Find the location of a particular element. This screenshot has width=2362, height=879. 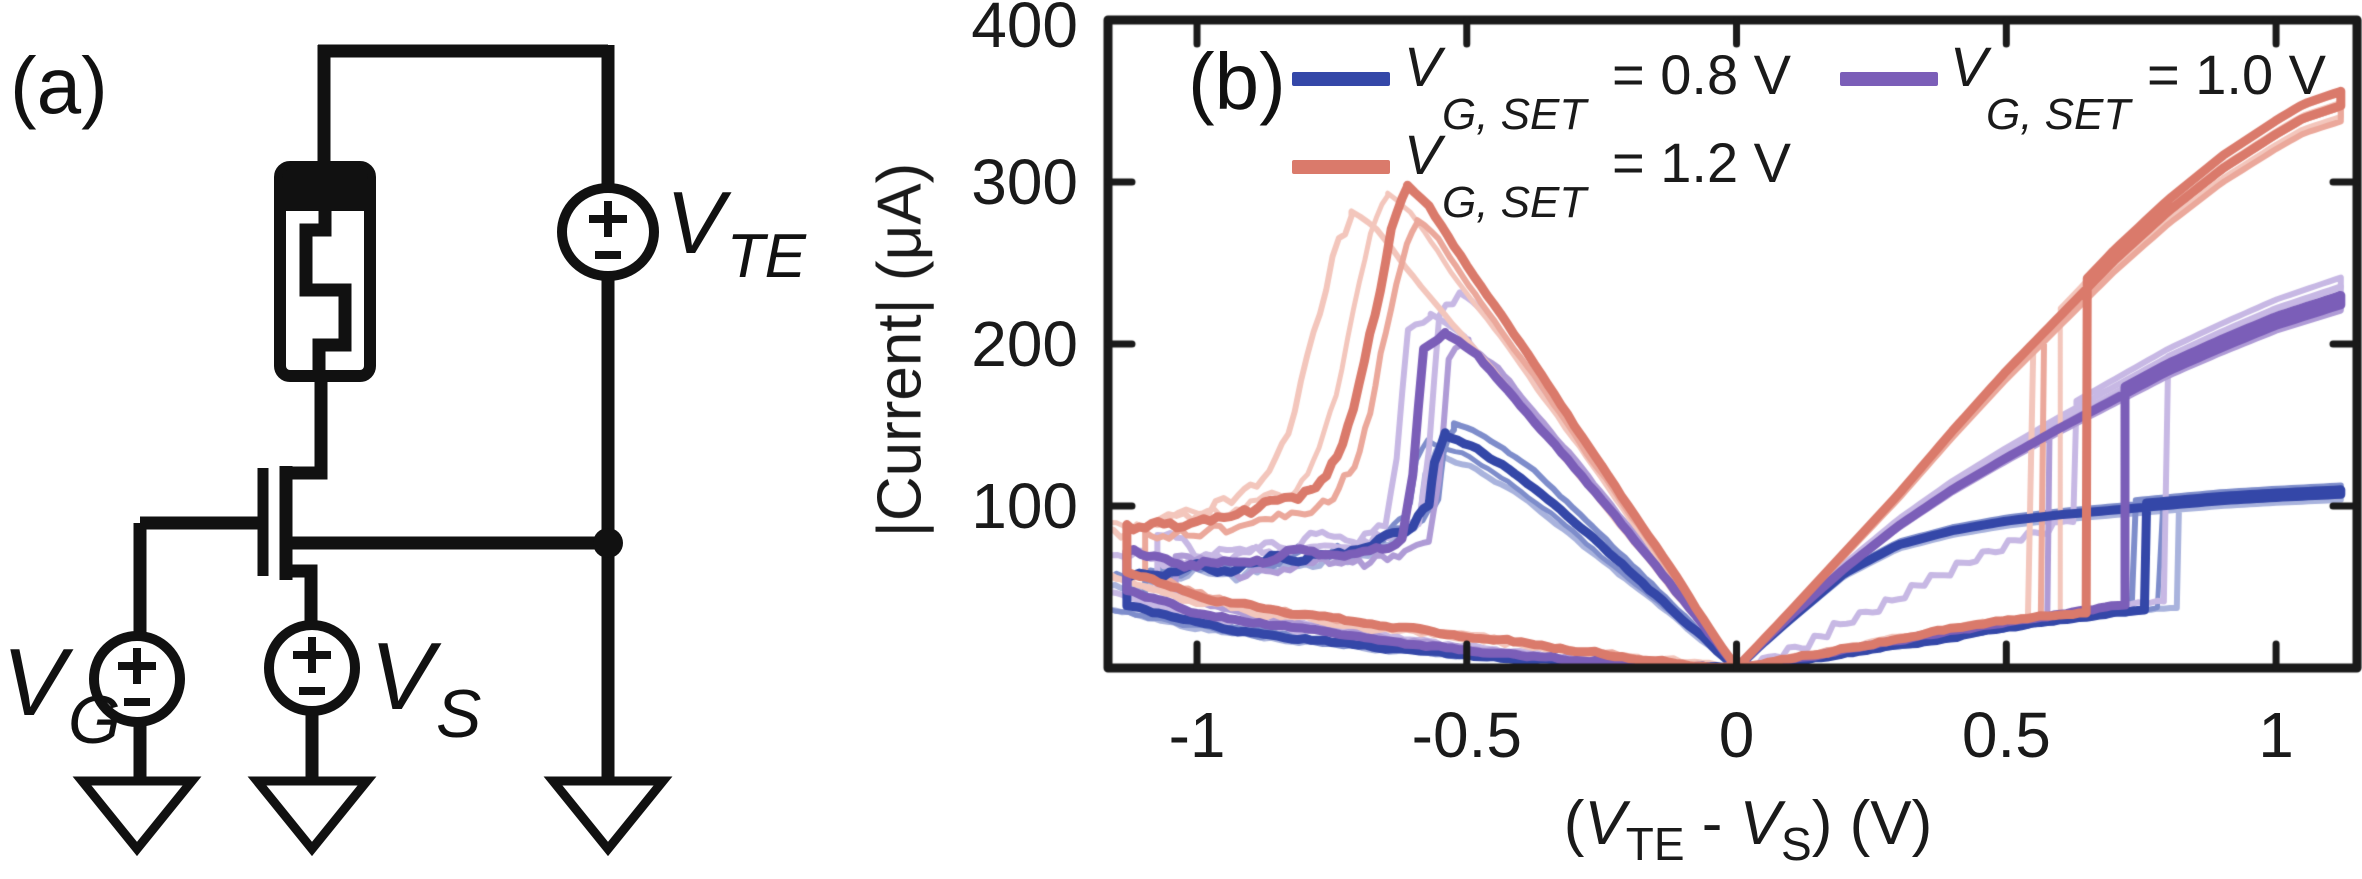

y-tick-label: 100 is located at coordinates (1024, 506).